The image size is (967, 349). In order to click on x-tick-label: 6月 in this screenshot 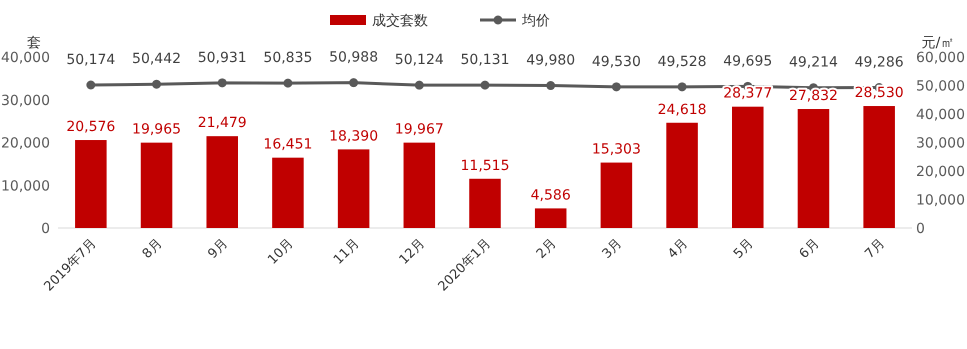, I will do `click(809, 249)`.